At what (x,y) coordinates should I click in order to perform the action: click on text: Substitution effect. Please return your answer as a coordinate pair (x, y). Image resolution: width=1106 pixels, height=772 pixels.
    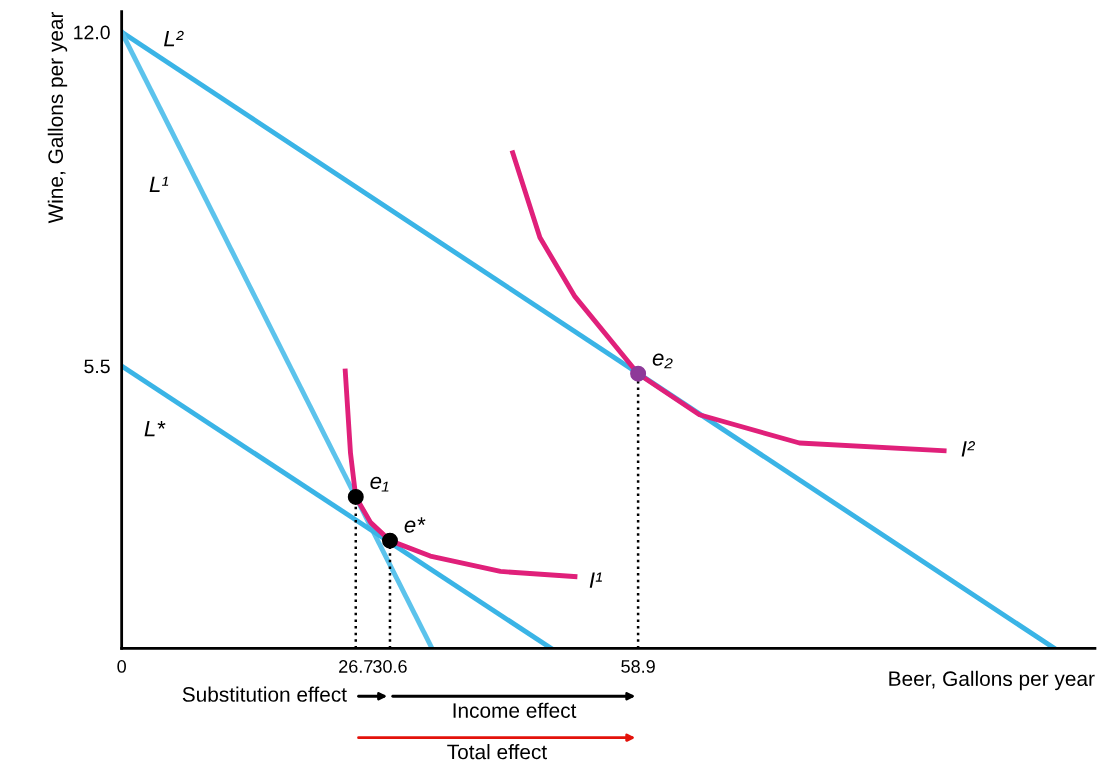
    Looking at the image, I should click on (264, 694).